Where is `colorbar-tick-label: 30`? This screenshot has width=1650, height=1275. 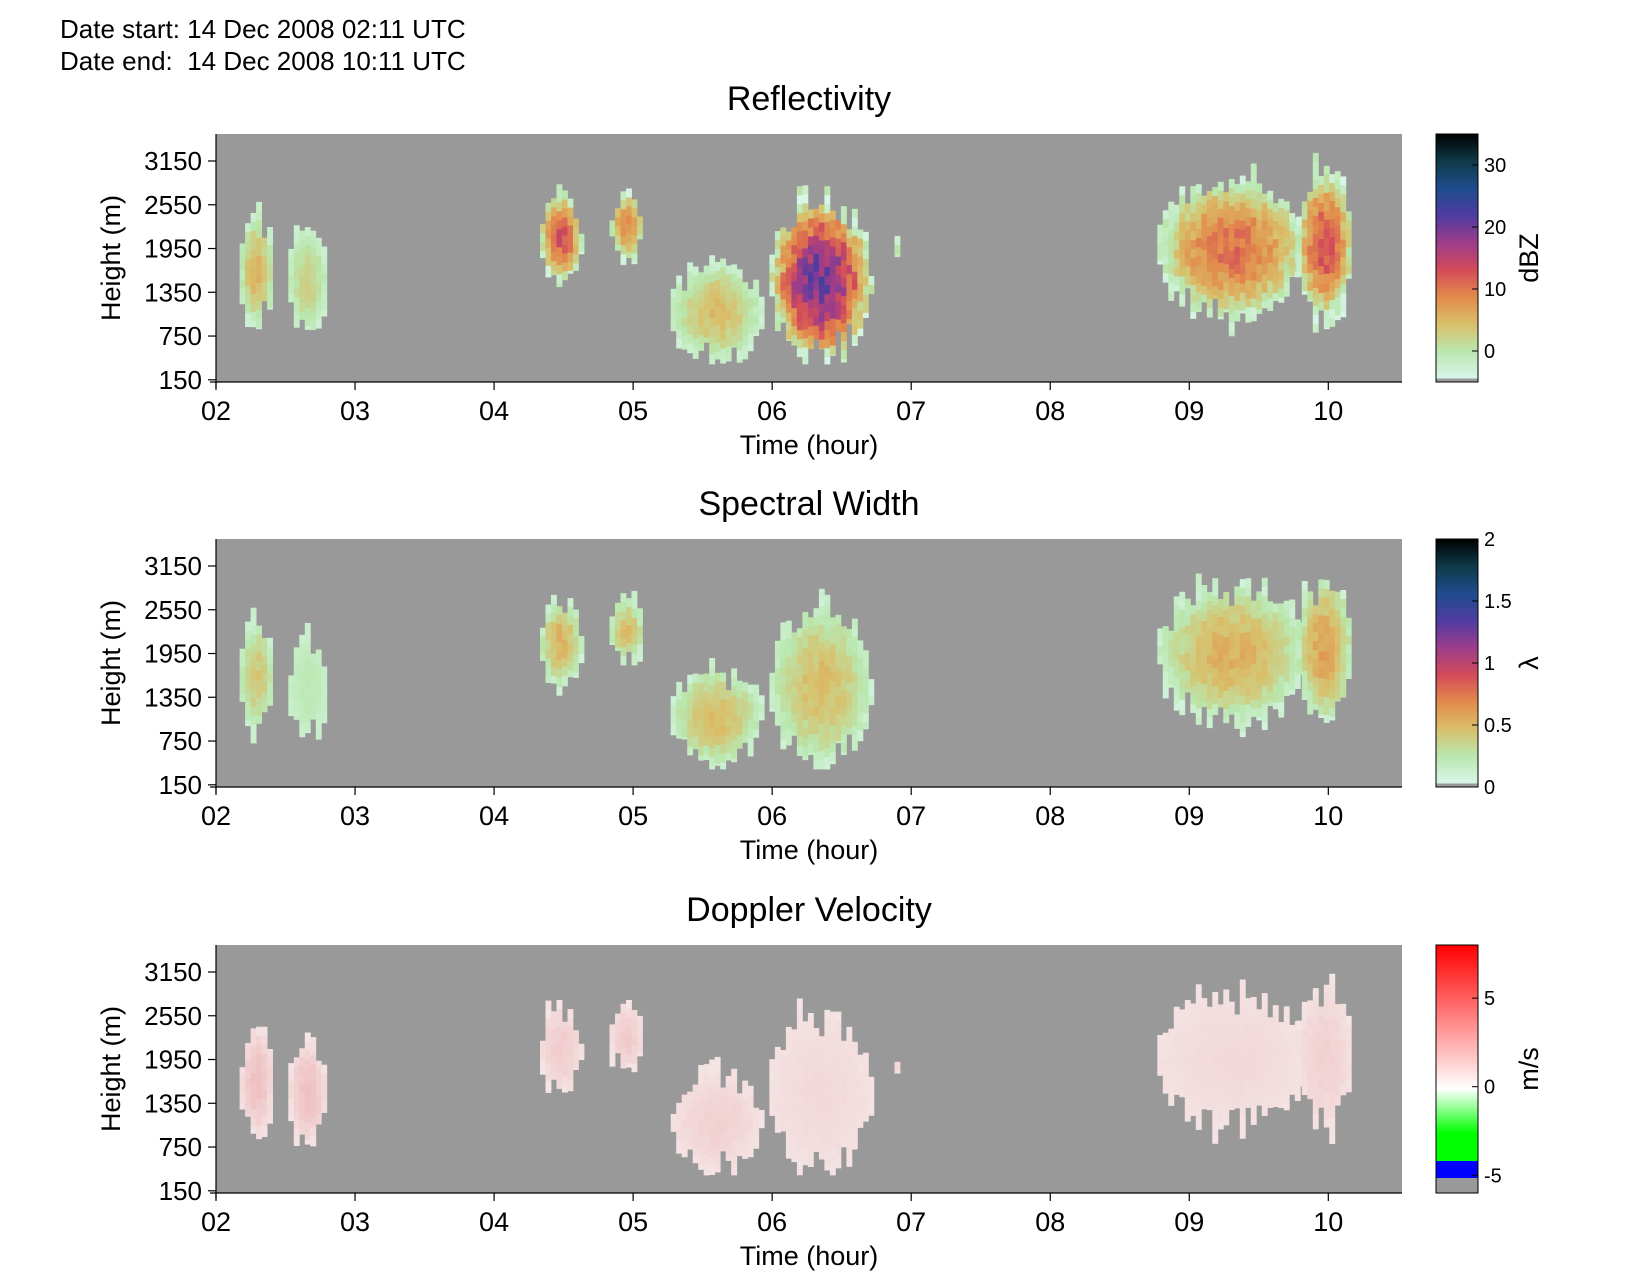 colorbar-tick-label: 30 is located at coordinates (1495, 166).